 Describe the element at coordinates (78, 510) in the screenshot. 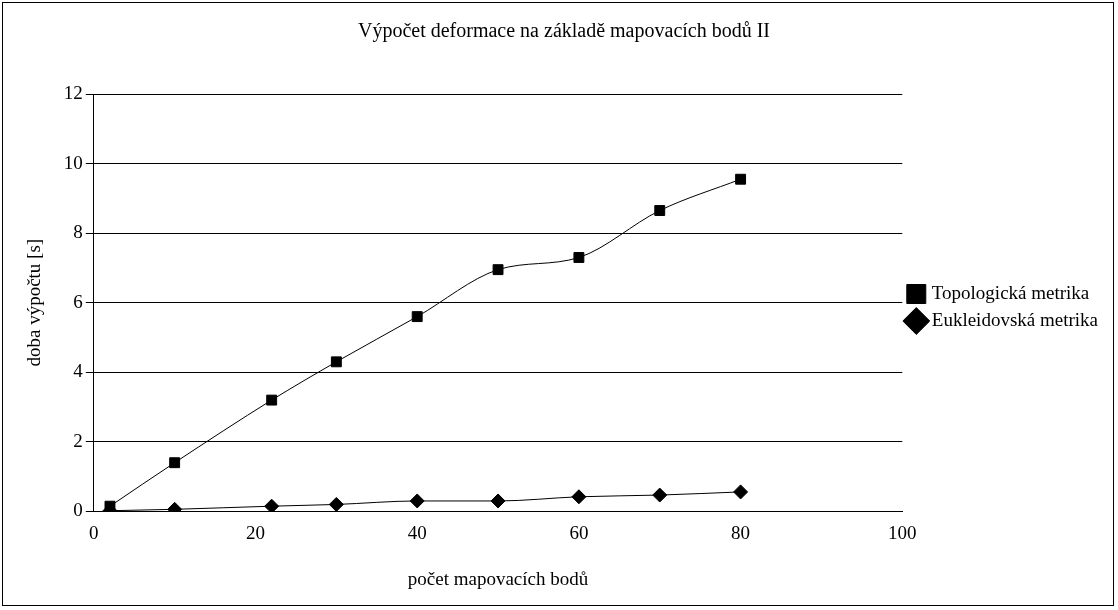

I see `y-tick-label: 0` at that location.